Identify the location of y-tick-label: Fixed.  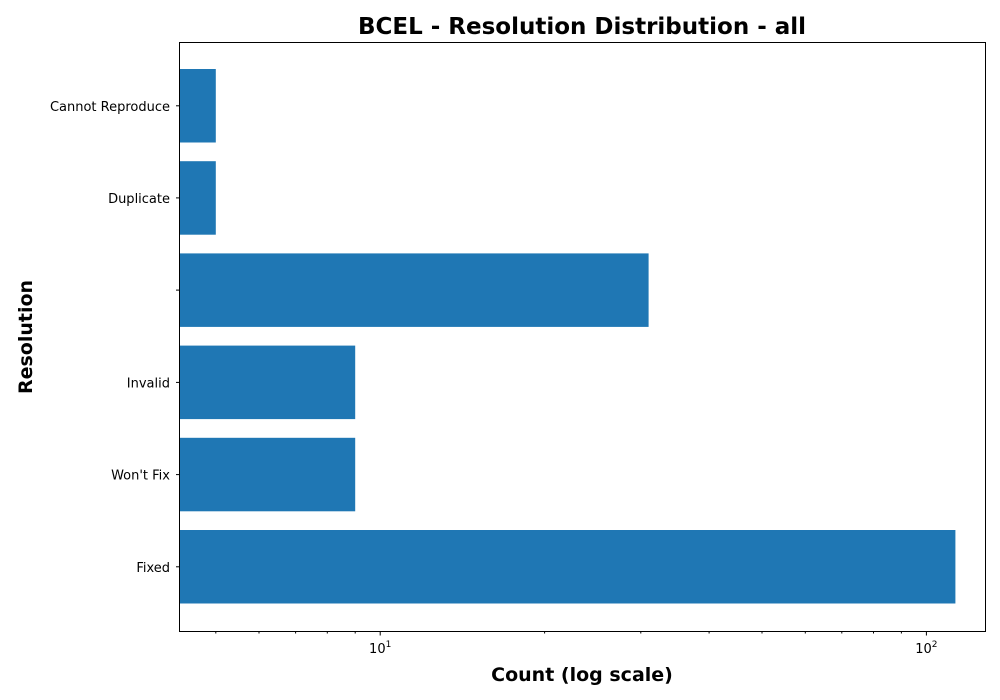
(153, 568).